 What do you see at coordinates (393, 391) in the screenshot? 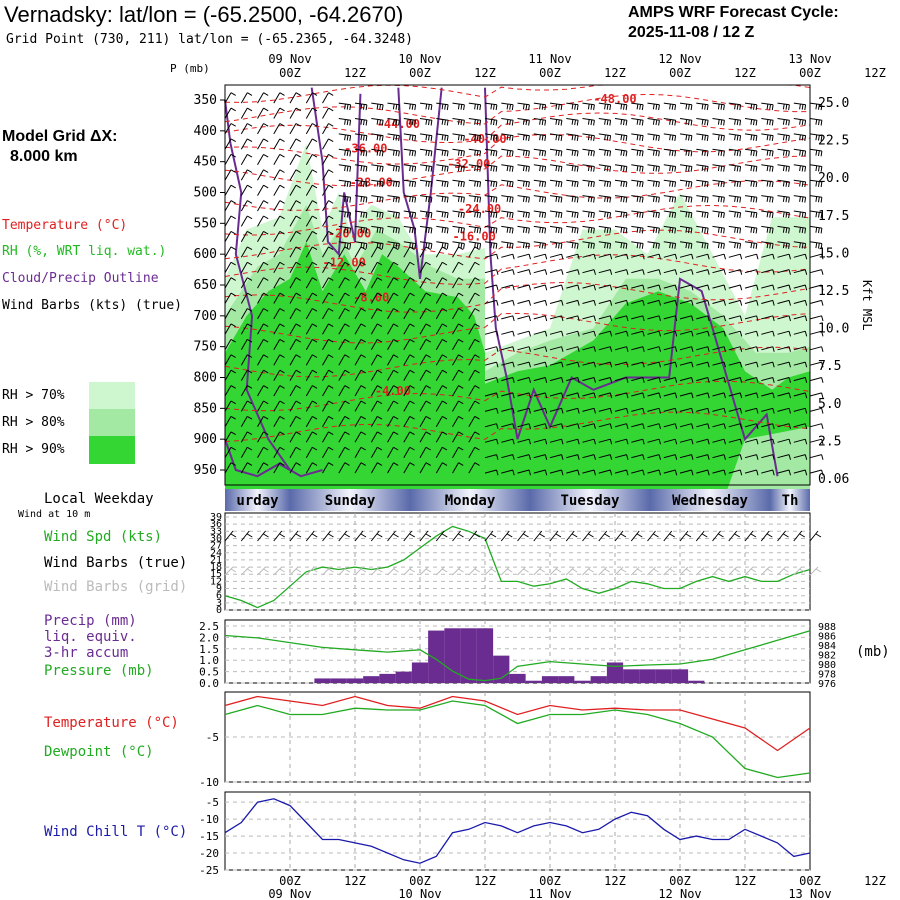
I see `isotherm-label: -4.00` at bounding box center [393, 391].